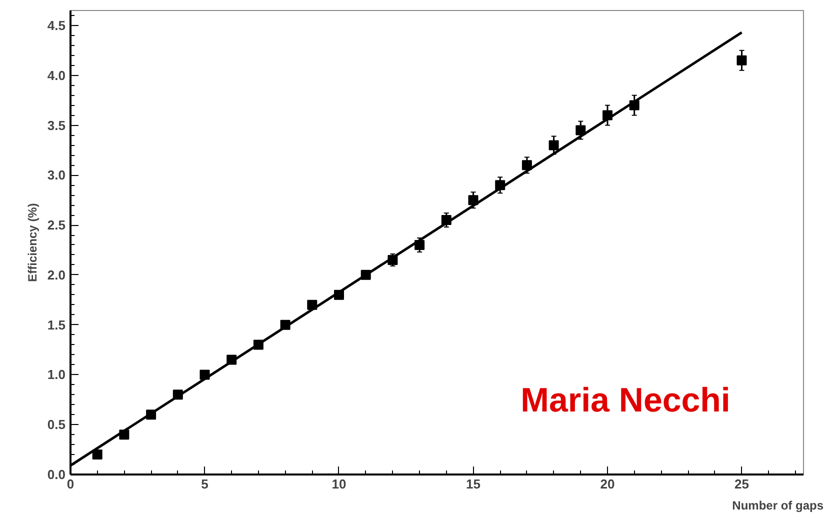 Image resolution: width=833 pixels, height=519 pixels. What do you see at coordinates (56, 125) in the screenshot?
I see `y-tick-label: 3.5` at bounding box center [56, 125].